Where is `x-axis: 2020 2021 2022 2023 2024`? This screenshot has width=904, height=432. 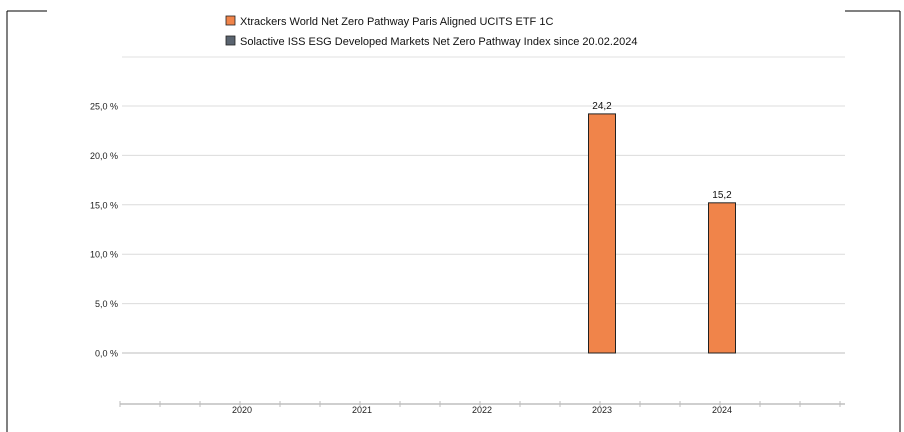
x-axis: 2020 2021 2022 2023 2024 is located at coordinates (482, 408).